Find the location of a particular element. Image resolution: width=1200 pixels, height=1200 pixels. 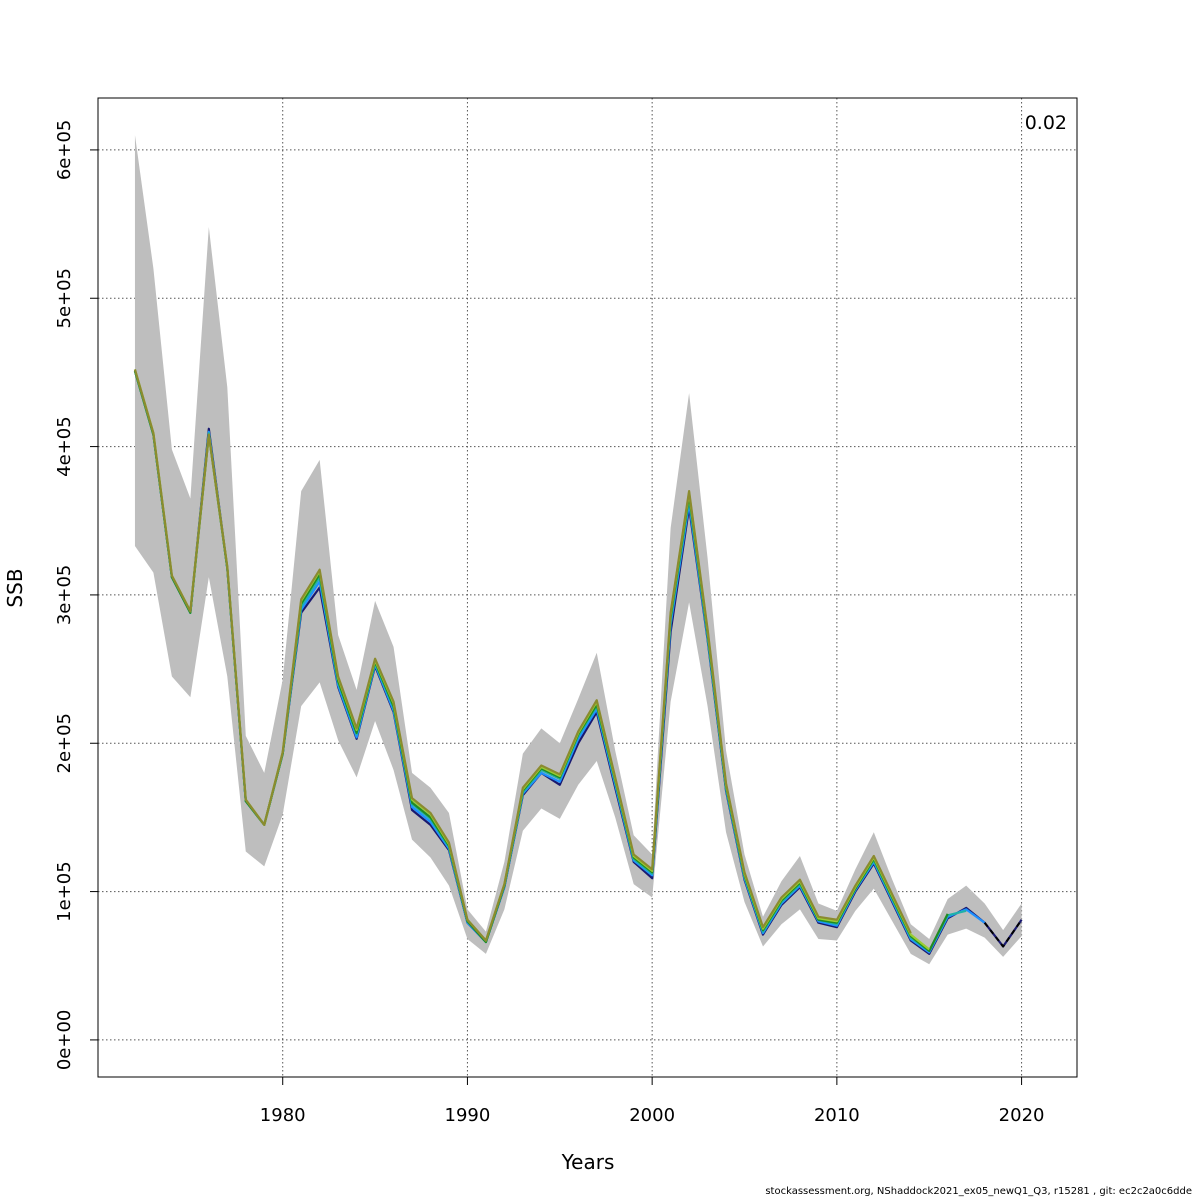

y-tick-label-1: 1e+05 is located at coordinates (64, 891).